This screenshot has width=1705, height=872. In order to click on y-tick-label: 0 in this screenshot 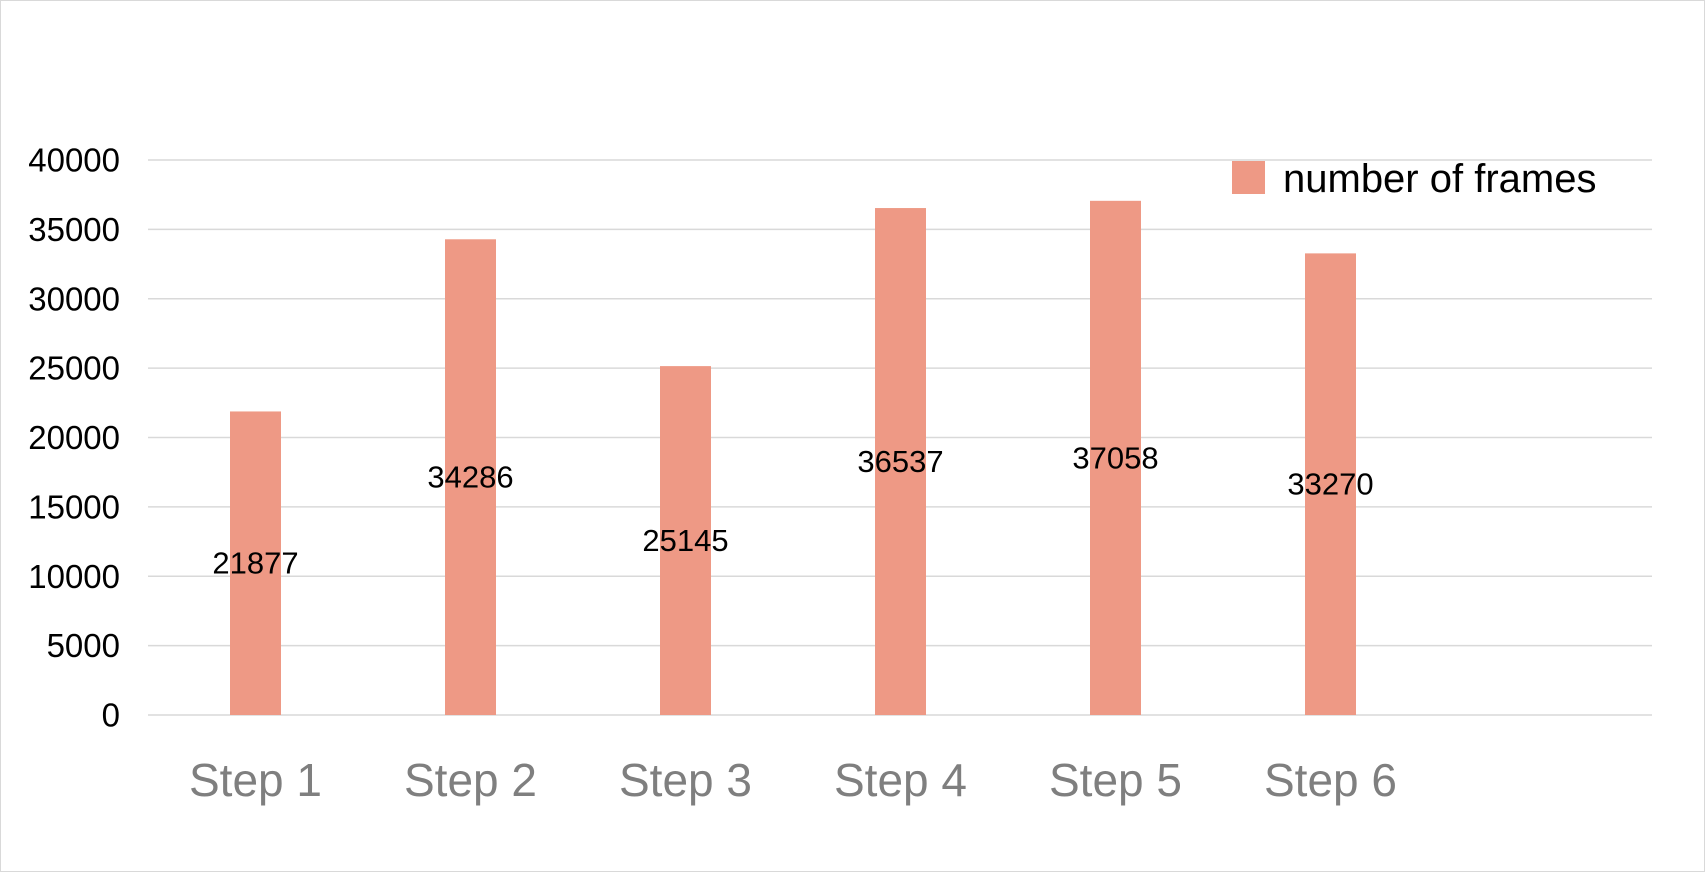, I will do `click(111, 715)`.